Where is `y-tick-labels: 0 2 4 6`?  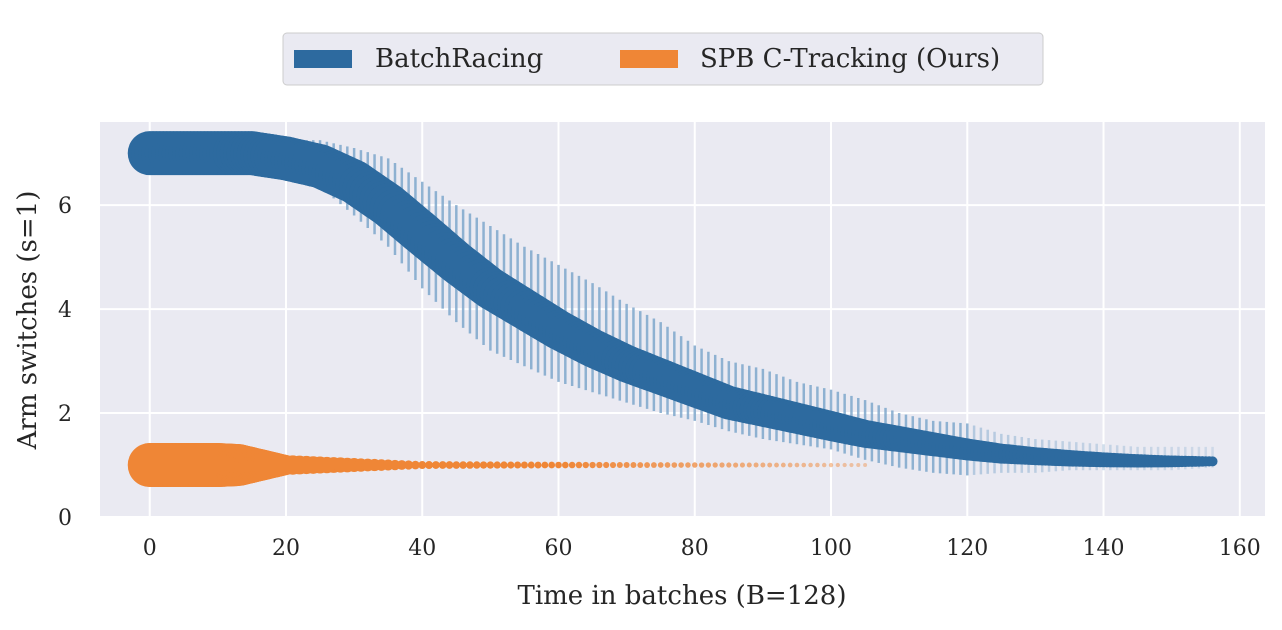
y-tick-labels: 0 2 4 6 is located at coordinates (65, 362).